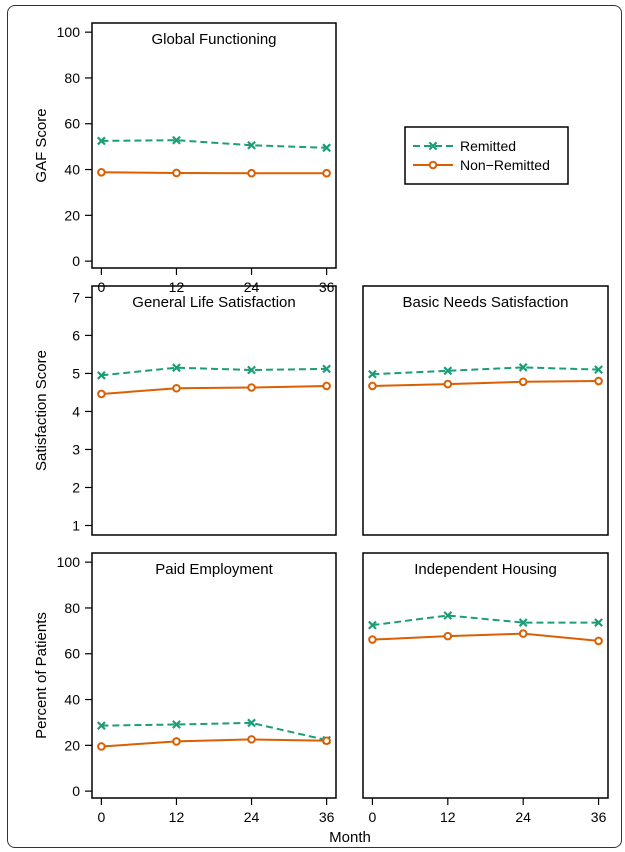  I want to click on legend-label: Remitted, so click(488, 146).